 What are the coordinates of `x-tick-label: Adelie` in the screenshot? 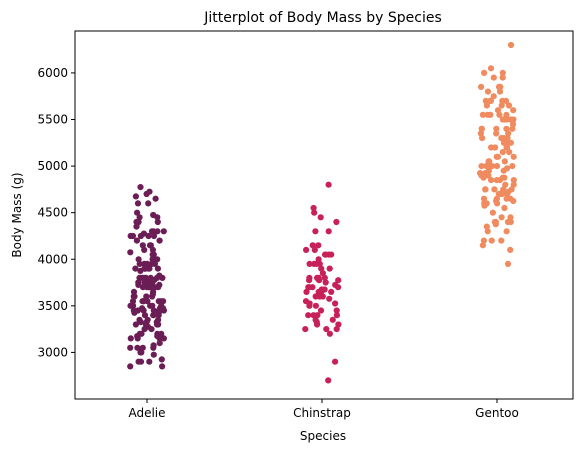 It's located at (146, 413).